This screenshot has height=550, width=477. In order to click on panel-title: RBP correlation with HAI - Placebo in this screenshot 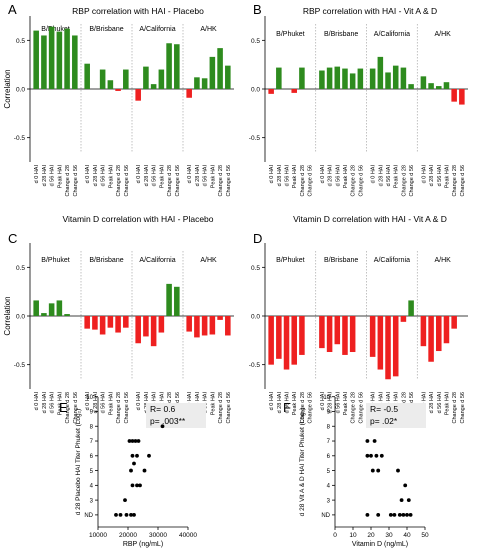, I will do `click(138, 11)`.